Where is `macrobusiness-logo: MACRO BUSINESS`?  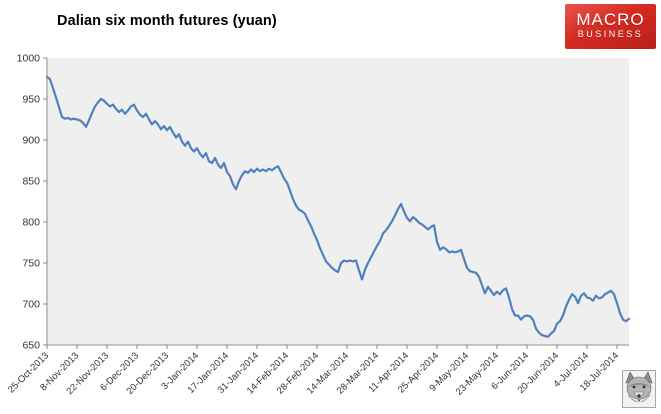
macrobusiness-logo: MACRO BUSINESS is located at coordinates (610, 26).